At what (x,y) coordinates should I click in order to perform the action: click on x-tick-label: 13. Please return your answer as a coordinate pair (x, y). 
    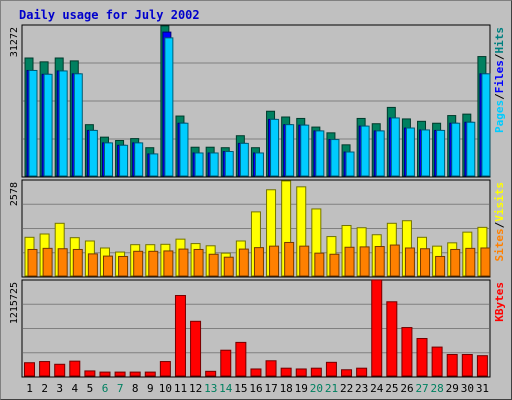
    Looking at the image, I should click on (210, 388).